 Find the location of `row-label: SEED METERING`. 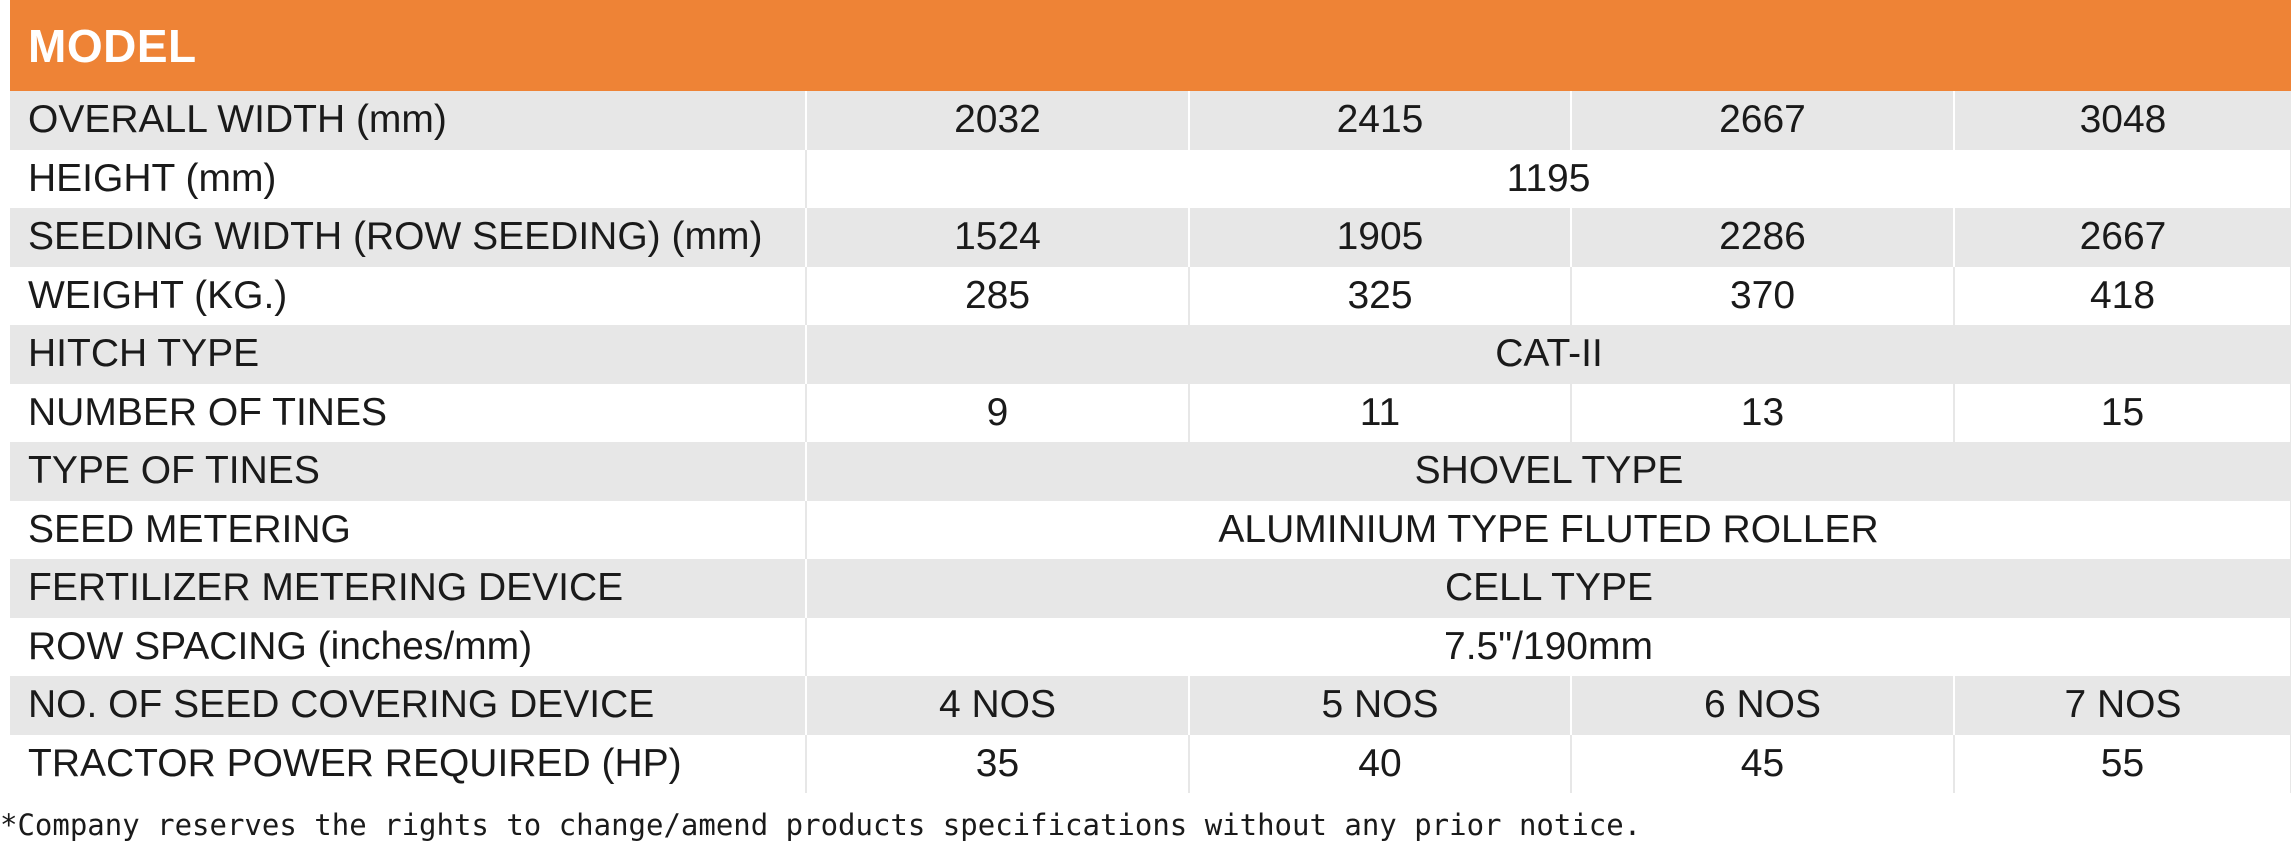

row-label: SEED METERING is located at coordinates (408, 529).